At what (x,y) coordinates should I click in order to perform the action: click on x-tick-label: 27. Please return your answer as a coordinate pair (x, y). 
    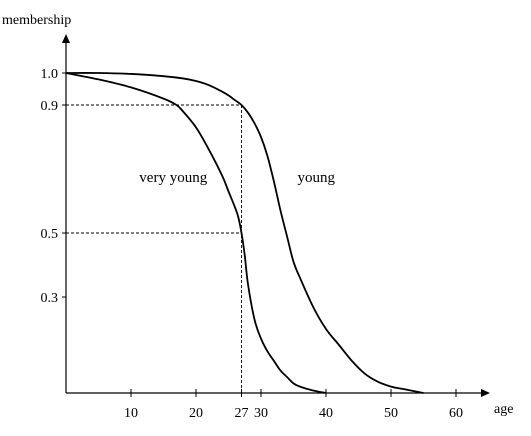
    Looking at the image, I should click on (242, 413).